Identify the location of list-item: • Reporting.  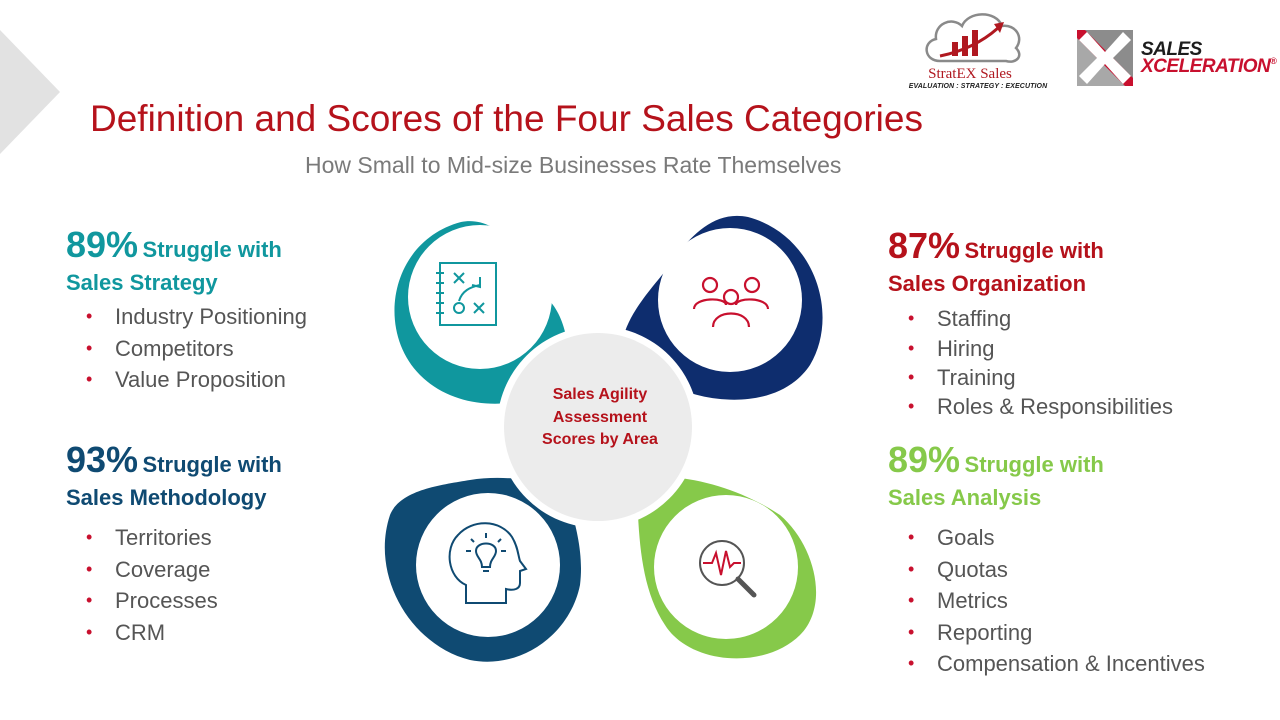
(970, 632).